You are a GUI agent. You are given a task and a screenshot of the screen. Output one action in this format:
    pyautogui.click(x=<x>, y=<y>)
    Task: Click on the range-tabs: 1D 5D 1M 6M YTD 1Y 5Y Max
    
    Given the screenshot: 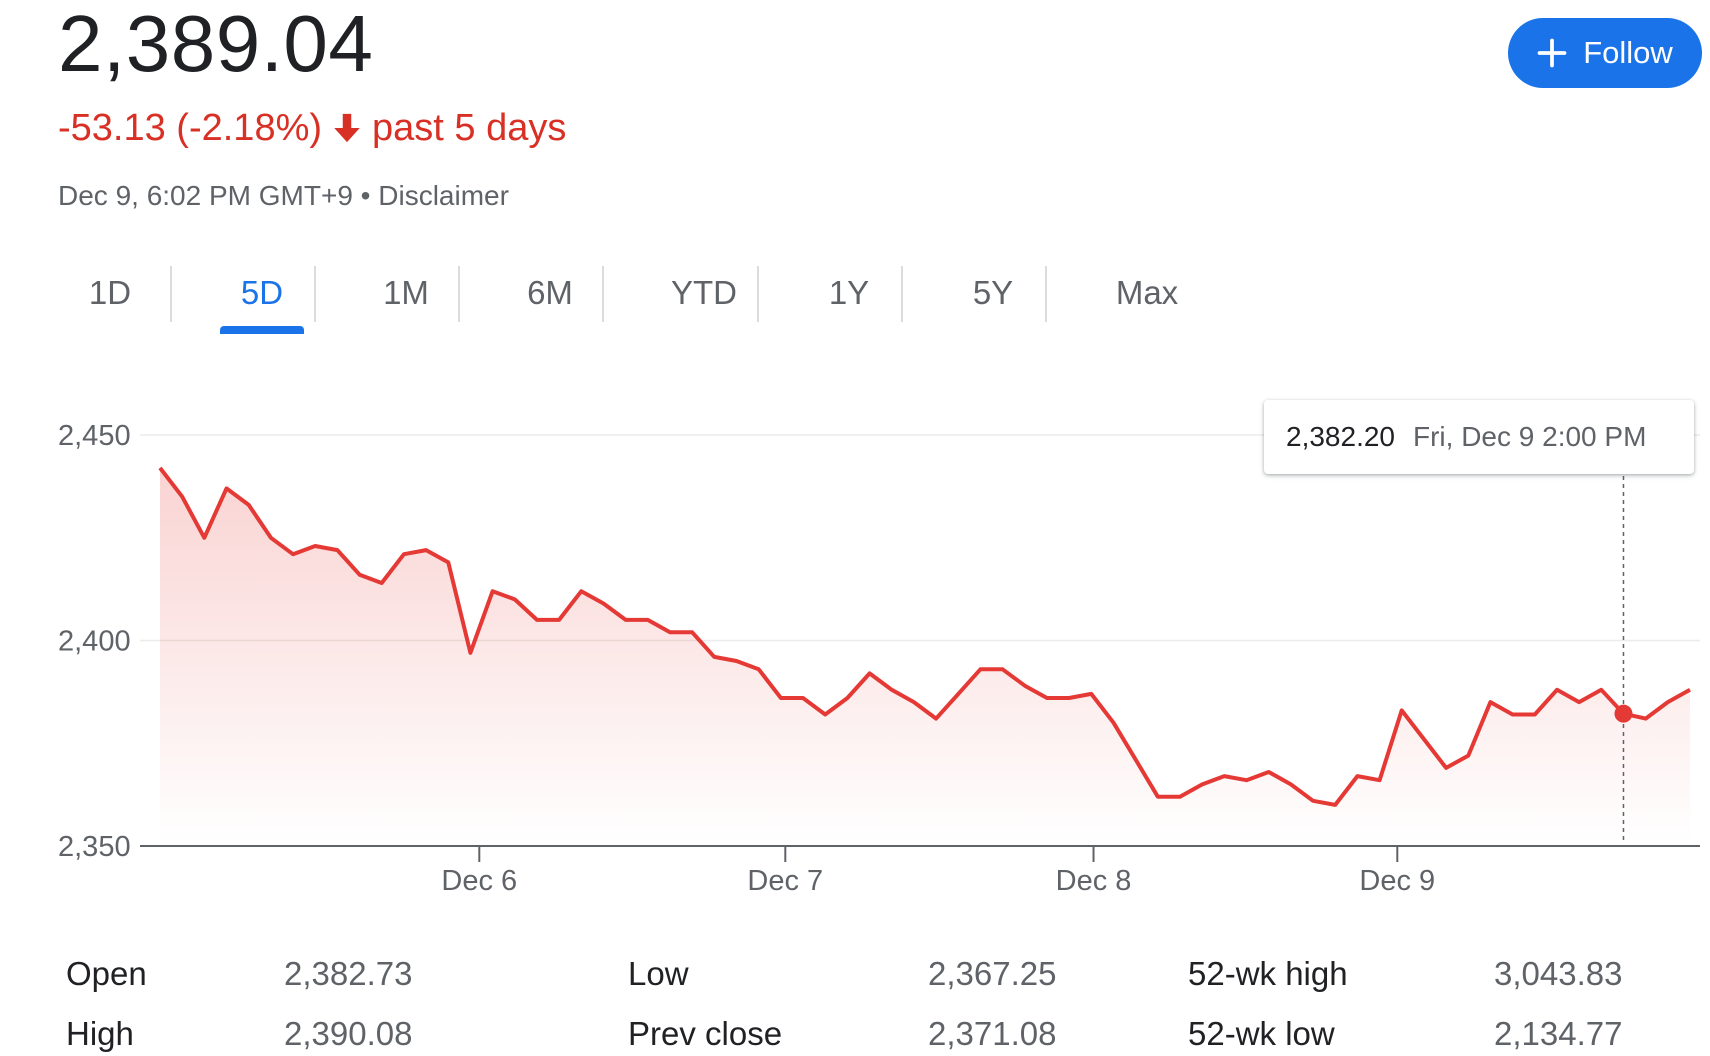 What is the action you would take?
    pyautogui.click(x=630, y=298)
    